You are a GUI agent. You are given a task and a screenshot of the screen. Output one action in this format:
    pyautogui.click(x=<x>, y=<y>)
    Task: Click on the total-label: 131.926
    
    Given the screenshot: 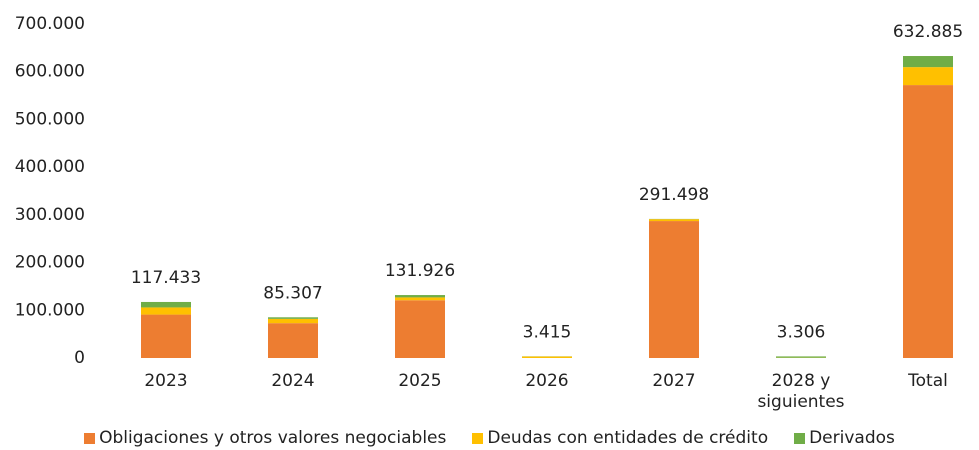 What is the action you would take?
    pyautogui.click(x=420, y=271)
    